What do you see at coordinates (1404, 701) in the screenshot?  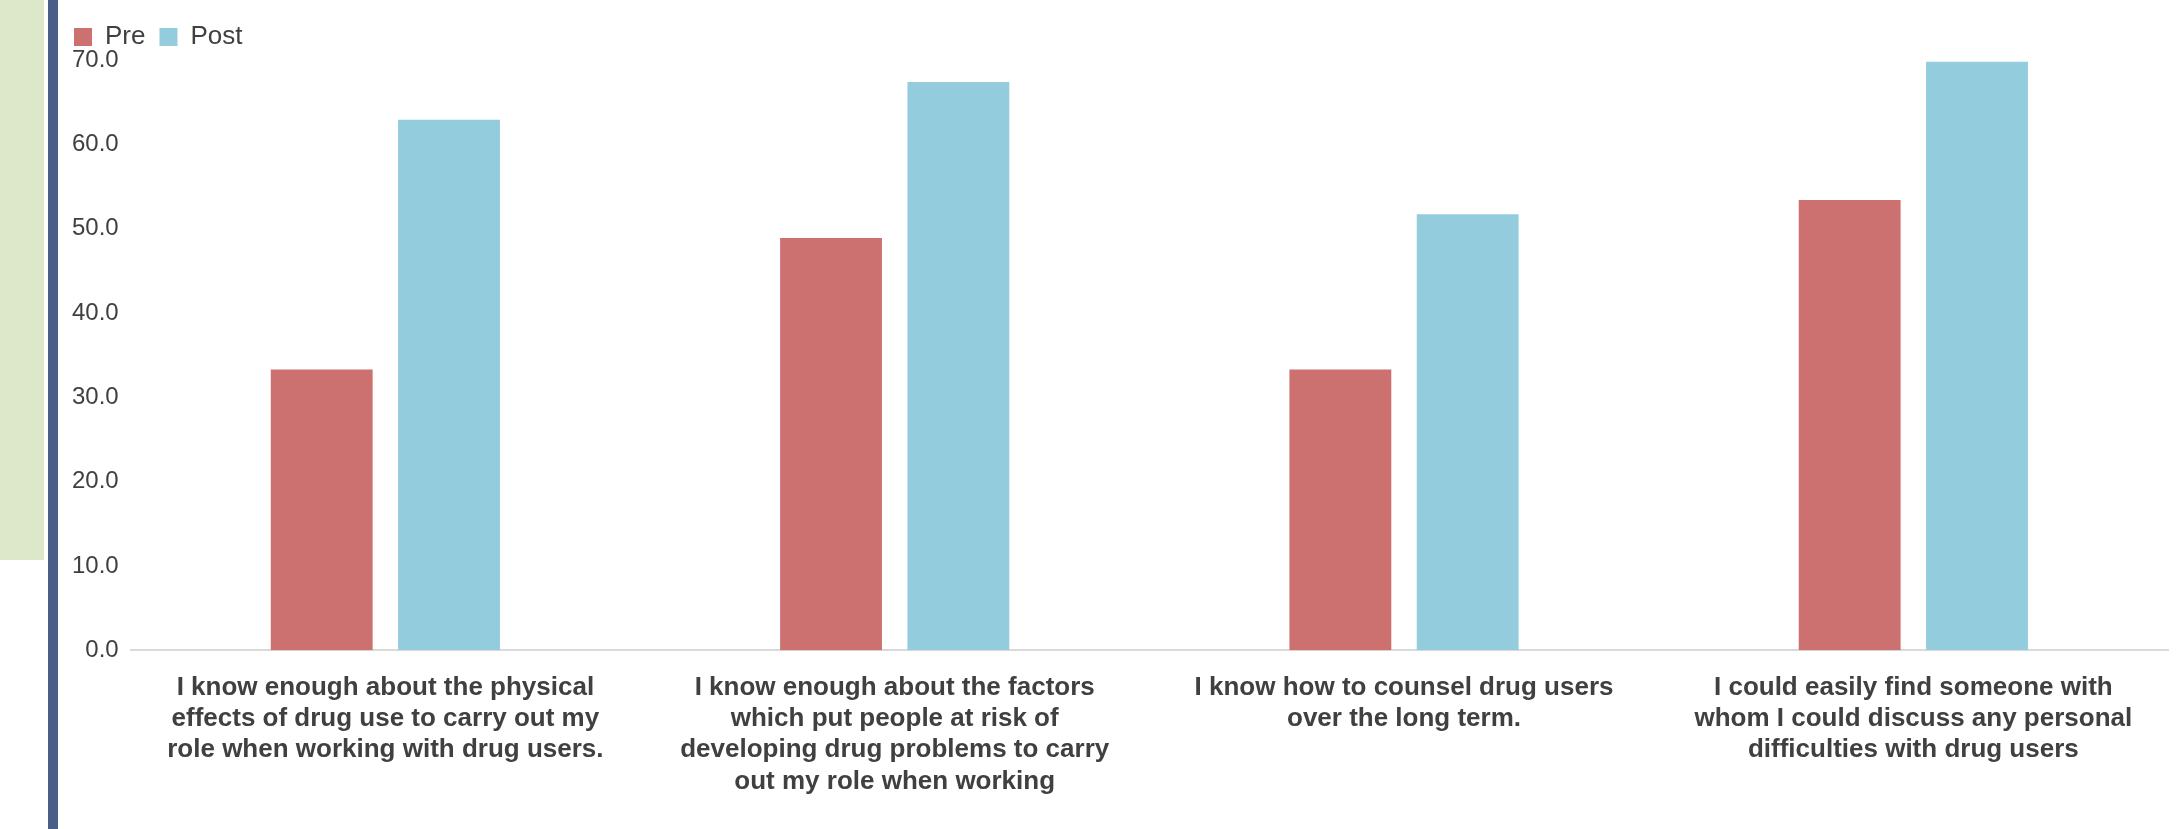 I see `x-tick-label: I know how to counsel drug users over the long term.` at bounding box center [1404, 701].